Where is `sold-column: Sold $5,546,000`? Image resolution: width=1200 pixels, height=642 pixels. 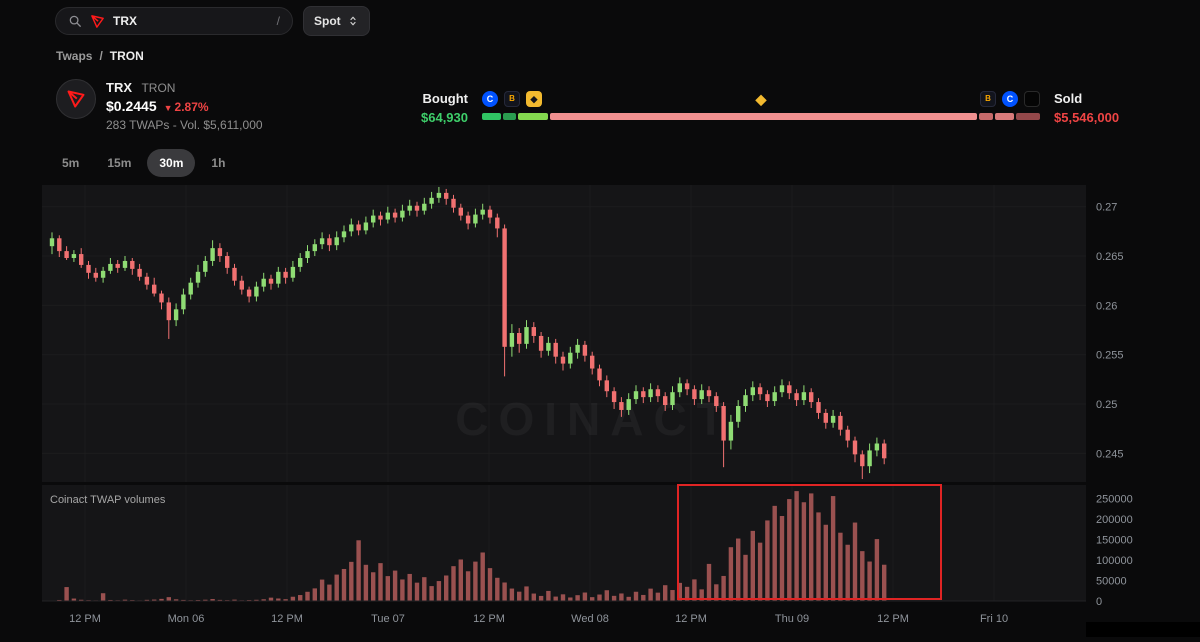
sold-column: Sold $5,546,000 is located at coordinates (1091, 108).